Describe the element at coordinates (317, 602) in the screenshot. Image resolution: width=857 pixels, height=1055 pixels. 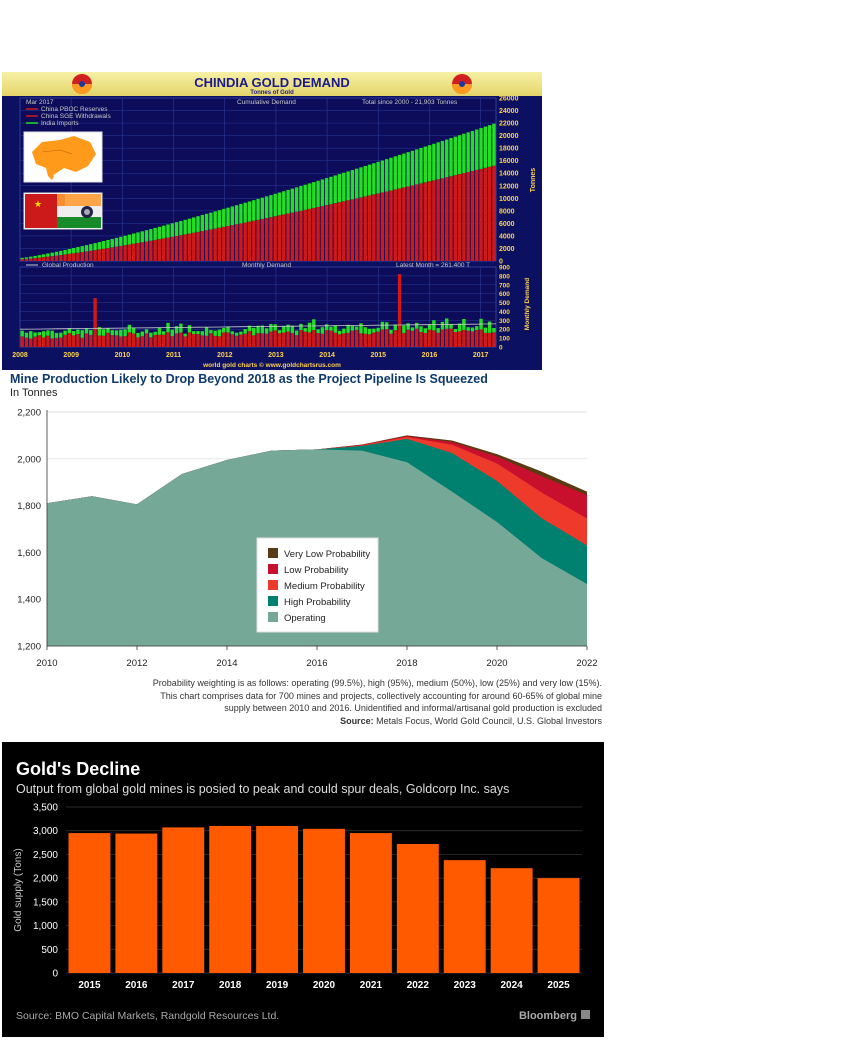
I see `legend-label: High Probability` at that location.